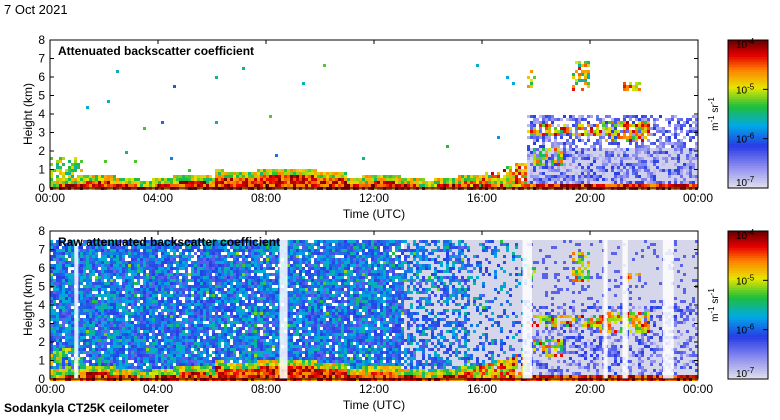  What do you see at coordinates (169, 242) in the screenshot?
I see `panel-title: Raw attenuated backscatter coefficient` at bounding box center [169, 242].